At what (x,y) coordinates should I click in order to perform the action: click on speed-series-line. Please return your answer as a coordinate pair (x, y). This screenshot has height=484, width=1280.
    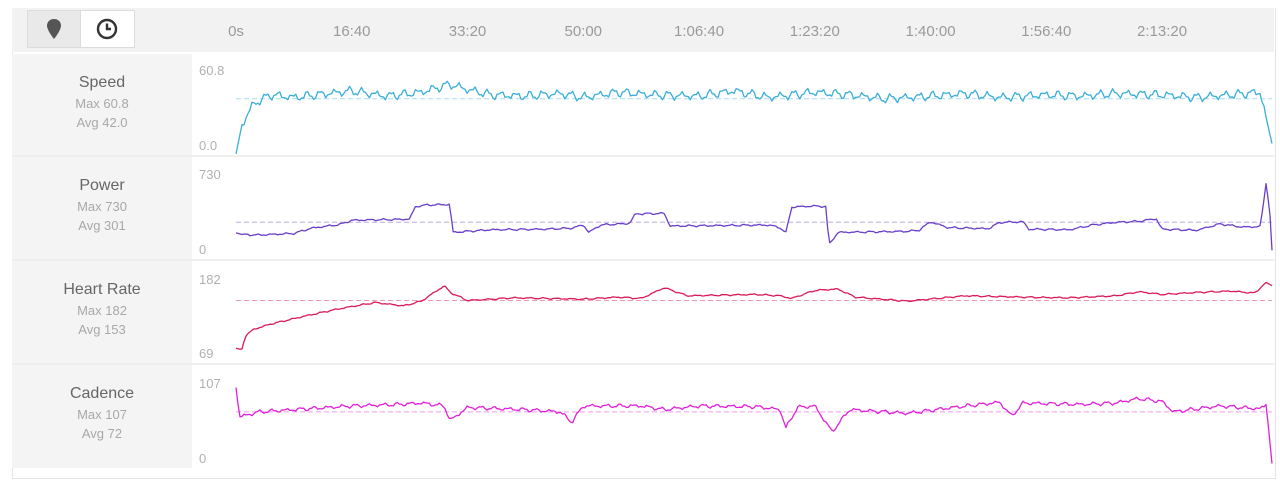
    Looking at the image, I should click on (754, 117).